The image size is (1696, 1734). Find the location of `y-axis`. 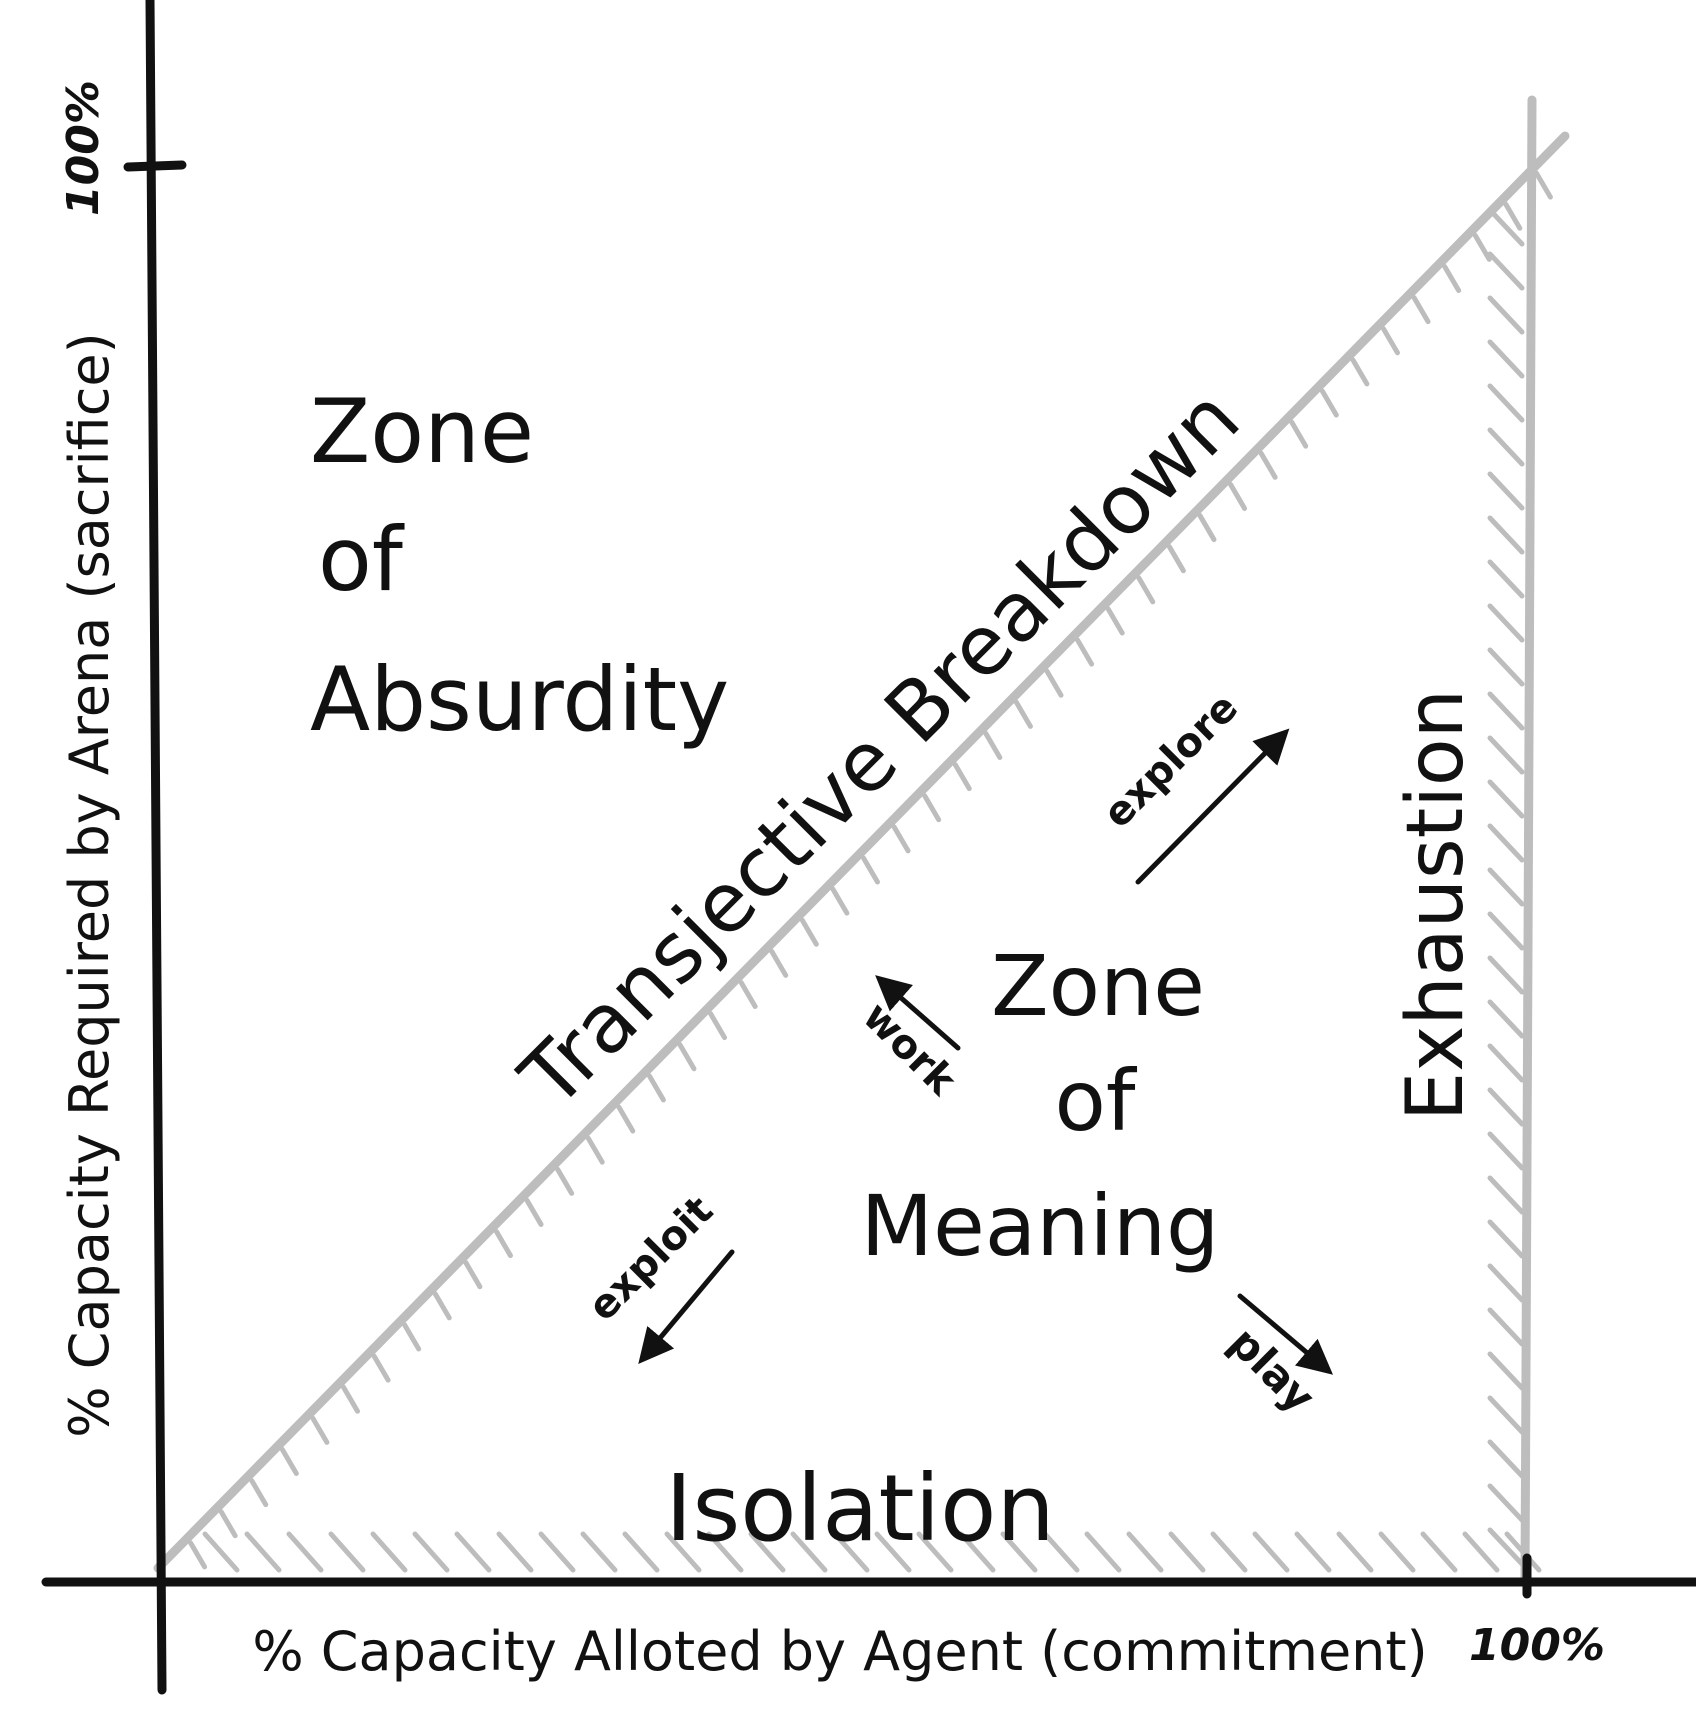

y-axis is located at coordinates (156, 847).